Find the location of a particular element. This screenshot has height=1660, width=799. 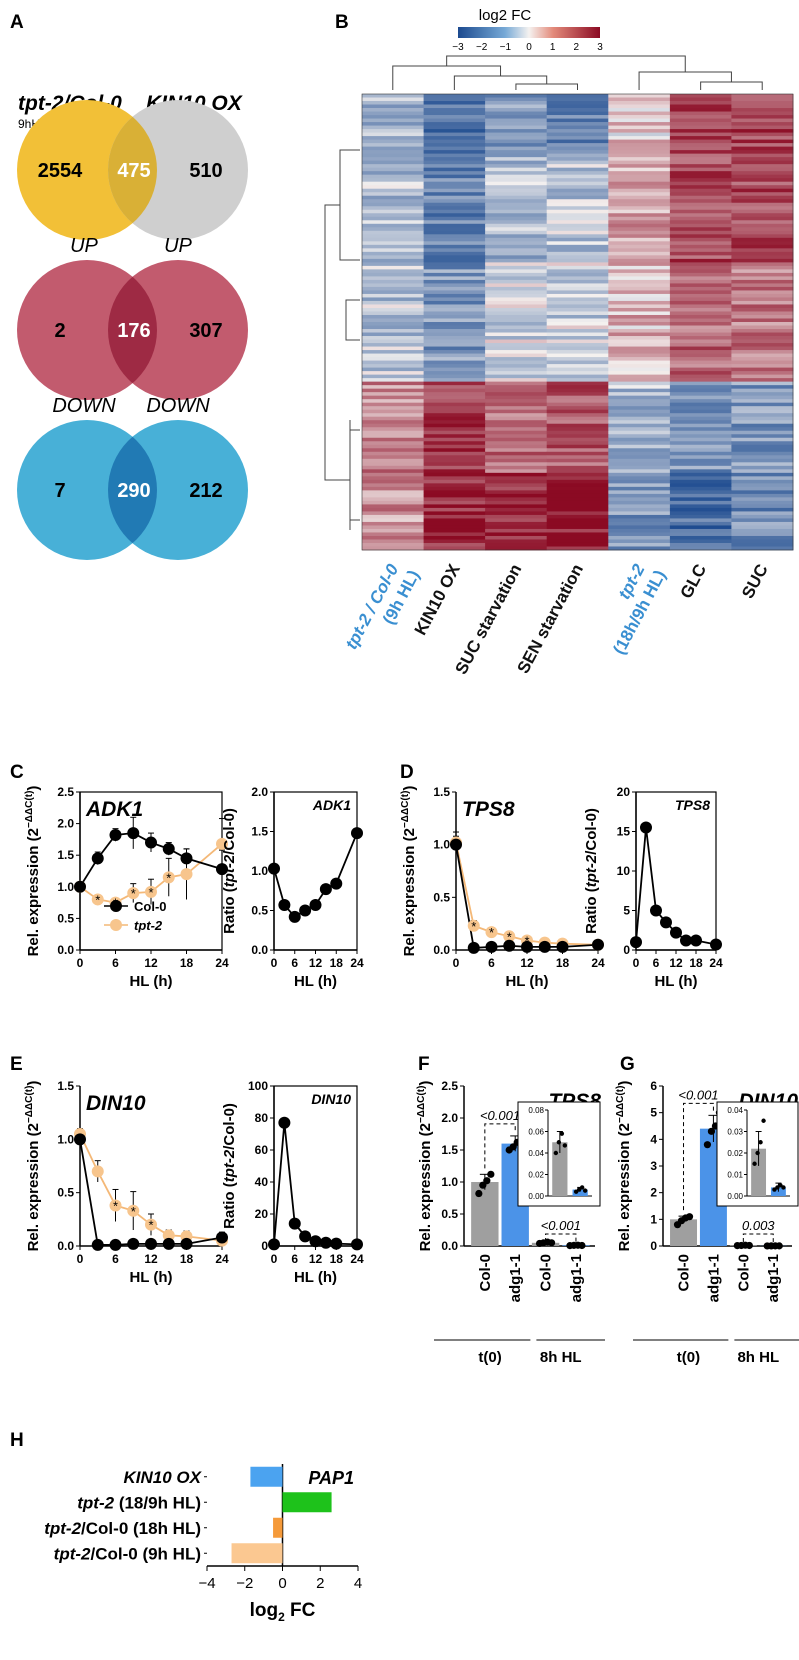

y-axis-label: Ratio (tpt-2/Col-0) is located at coordinates (229, 1166).